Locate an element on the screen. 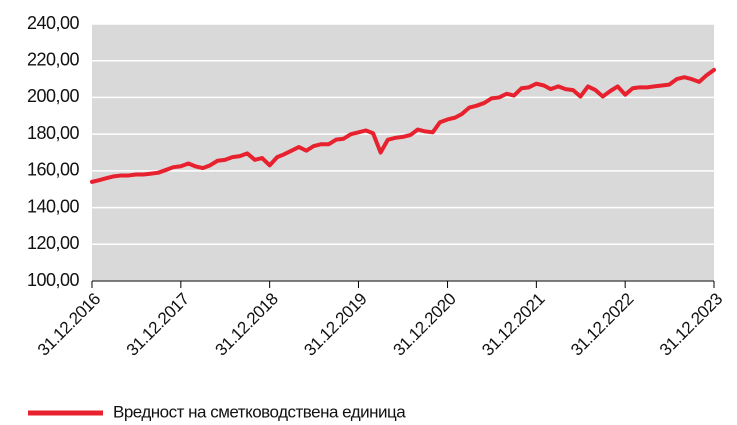 The width and height of the screenshot is (737, 425). y-tick-label: 140,00 is located at coordinates (53, 206).